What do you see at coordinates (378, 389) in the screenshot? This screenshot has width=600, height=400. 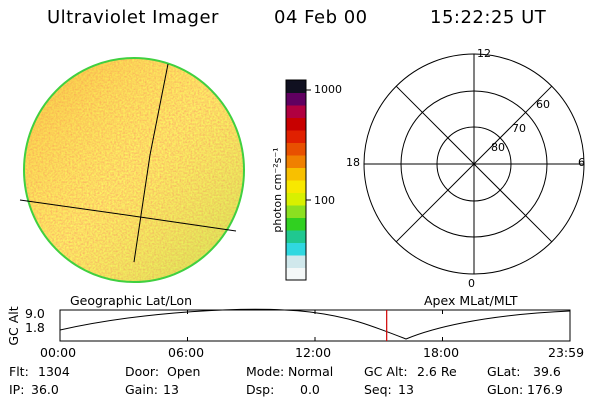 I see `seq-label: Seq:` at bounding box center [378, 389].